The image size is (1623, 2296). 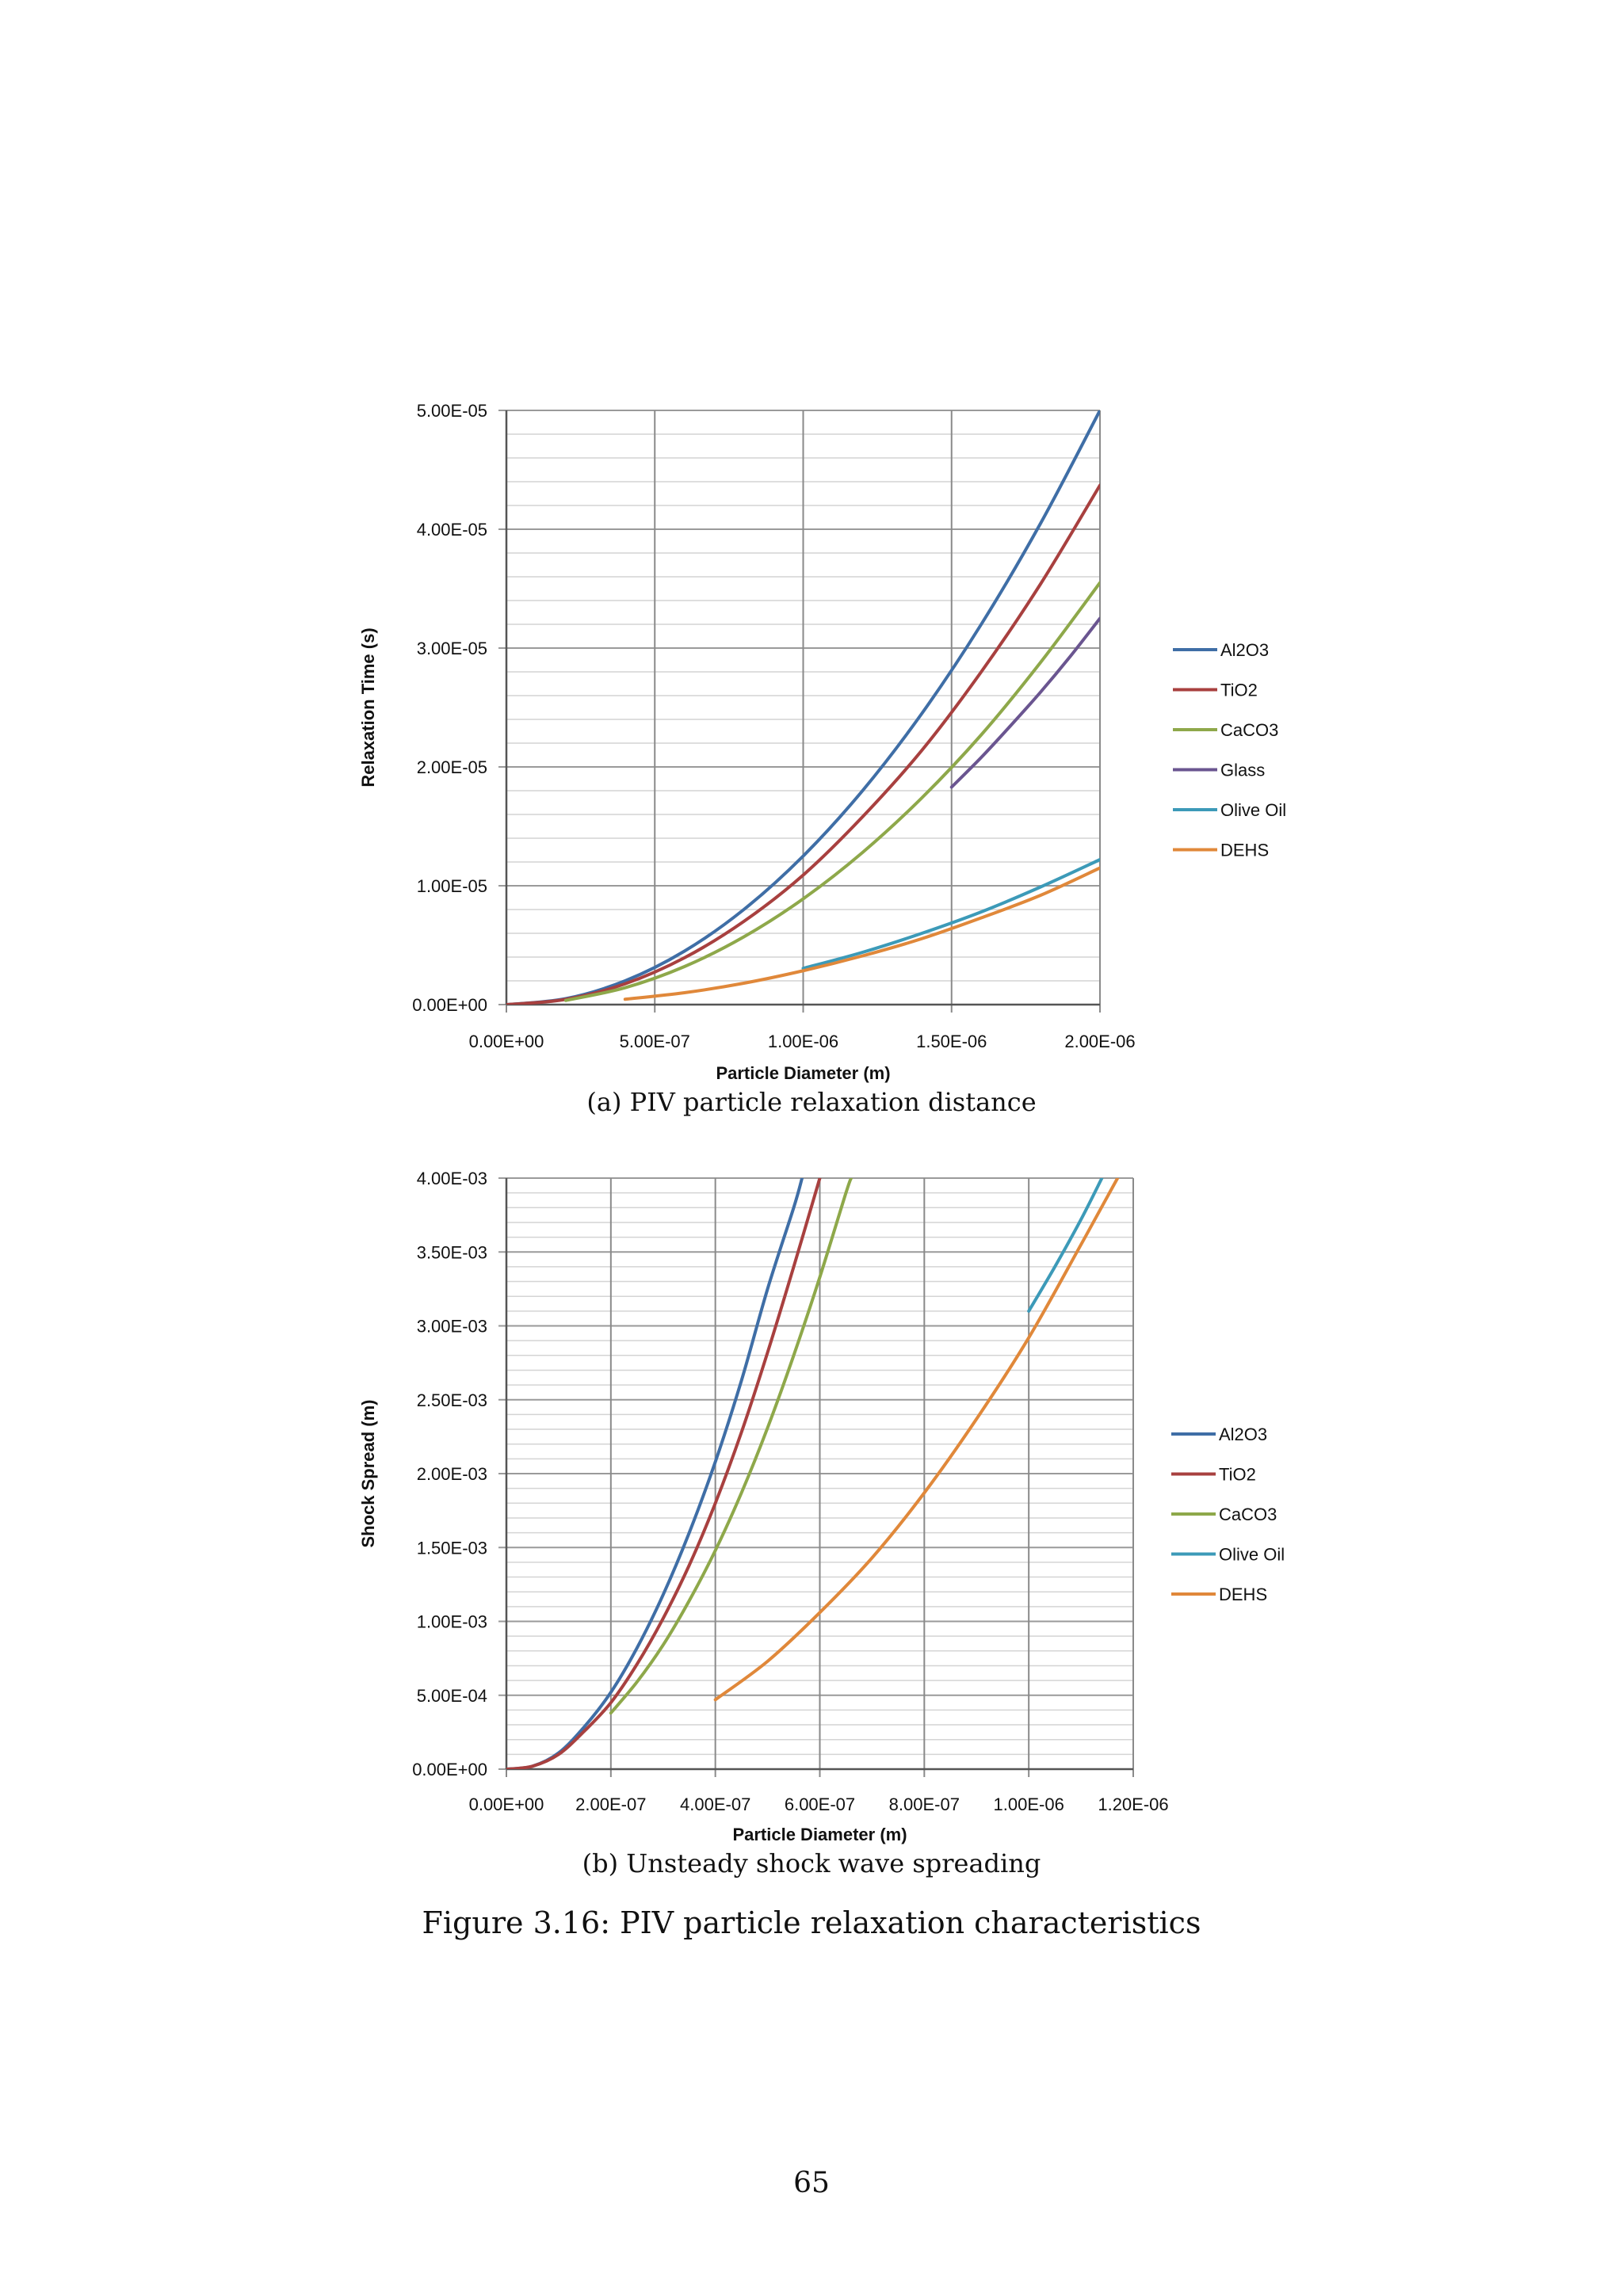 I want to click on x-tick-label: 5.00E-07, so click(x=655, y=1041).